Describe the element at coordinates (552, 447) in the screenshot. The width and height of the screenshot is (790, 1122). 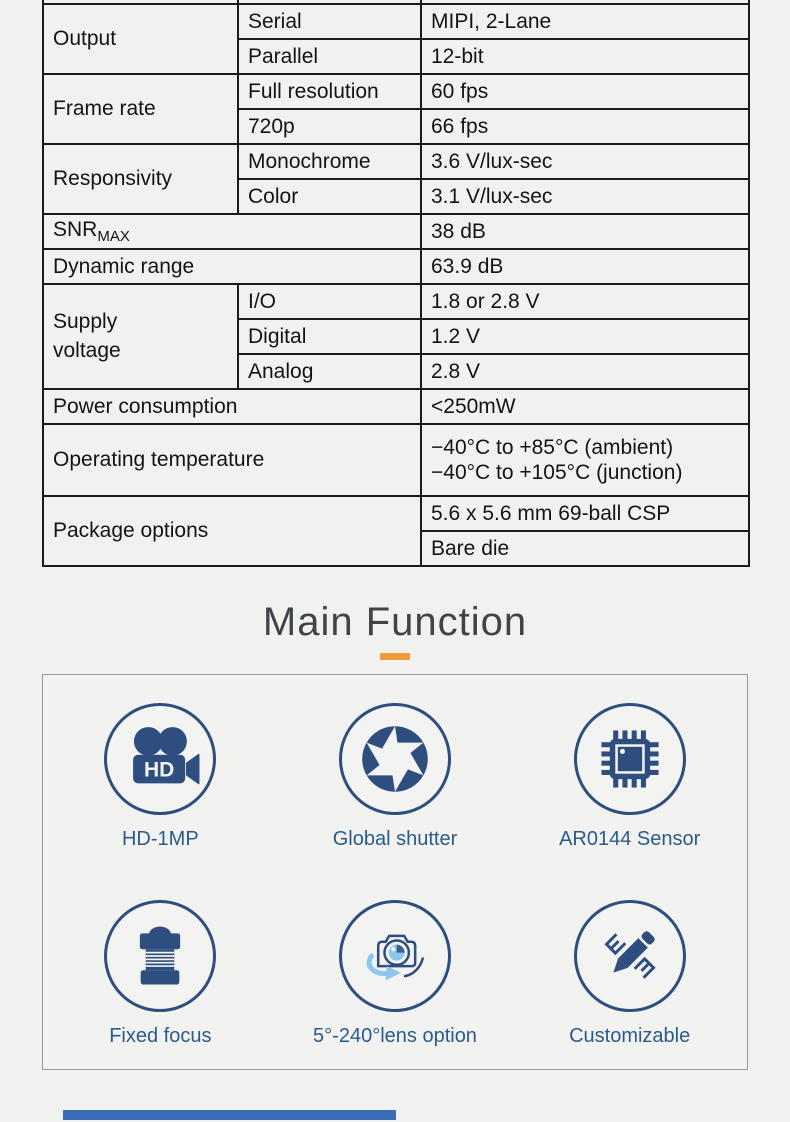
I see `temperature-line-ambient: −40°C to +85°C (ambient)` at that location.